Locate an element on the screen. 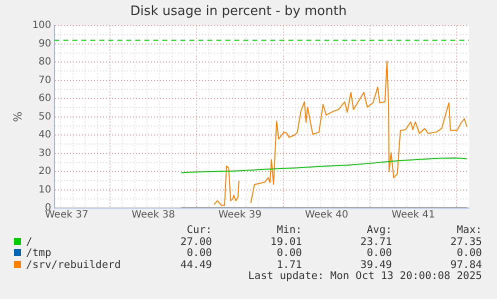 The width and height of the screenshot is (497, 299). y-tick-label: 90 is located at coordinates (45, 44).